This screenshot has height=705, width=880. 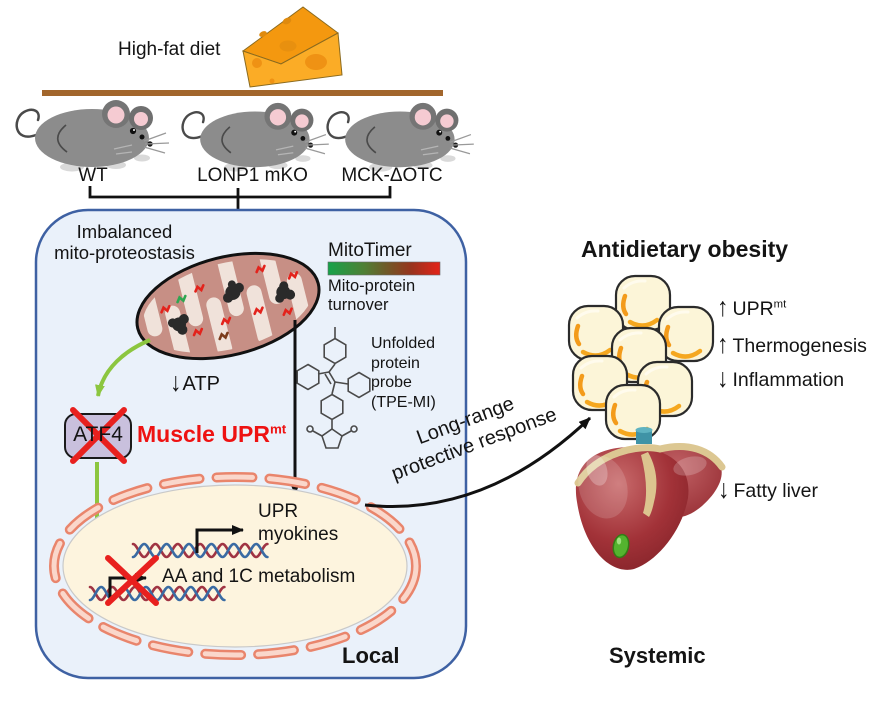 I want to click on mouse-label-wt: WT, so click(x=93, y=175).